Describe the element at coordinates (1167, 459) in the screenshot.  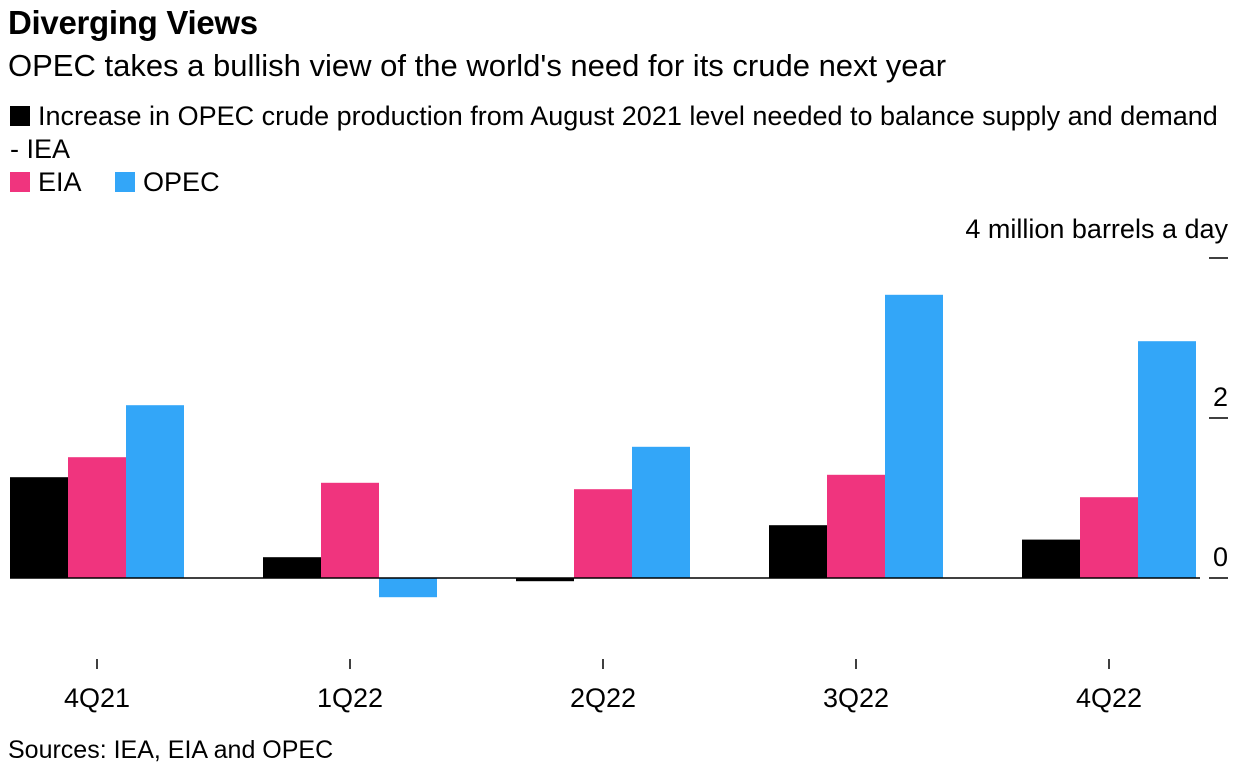
I see `bar-4q22-opec` at that location.